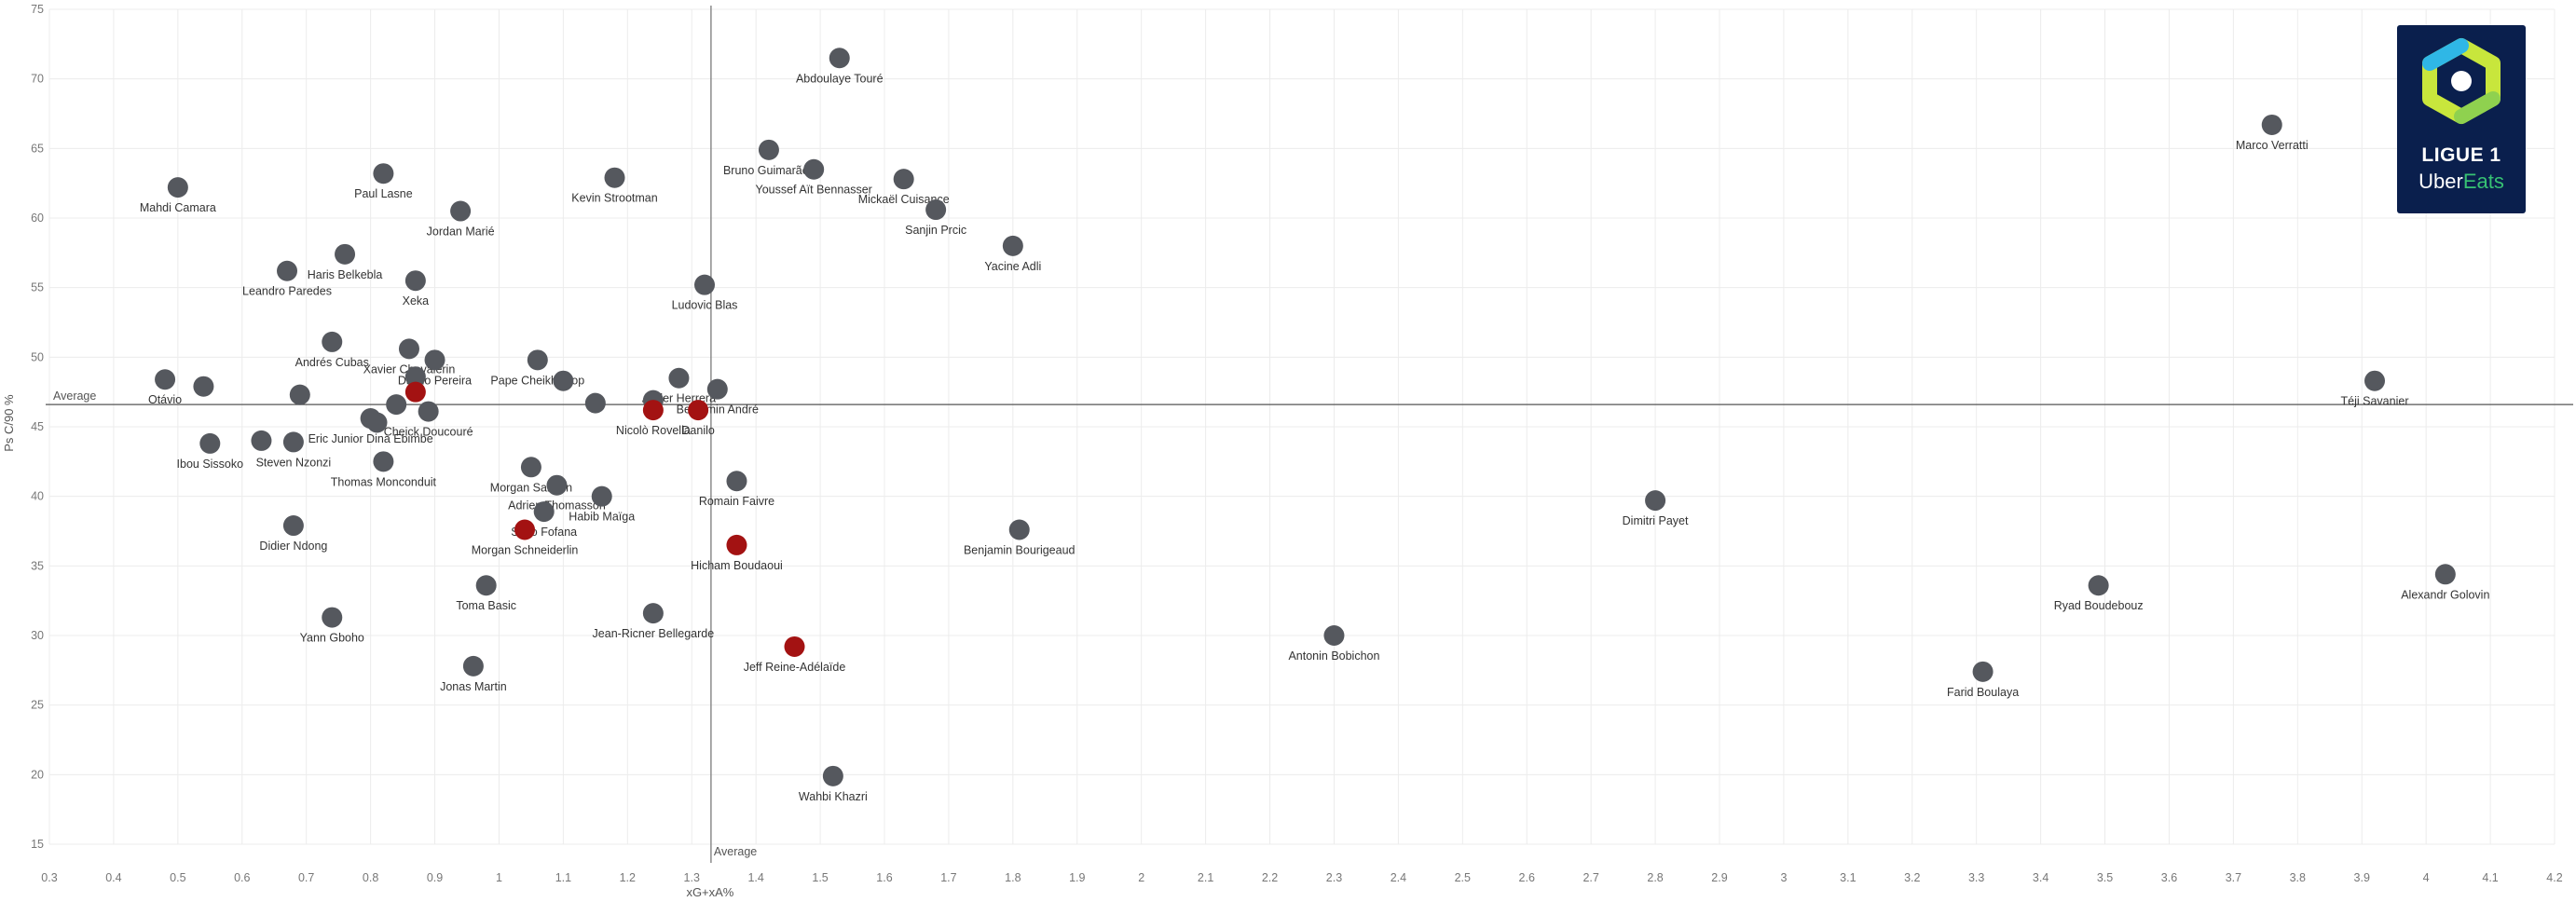 This screenshot has height=902, width=2576. I want to click on data-label: Mickaël Cuisance, so click(904, 199).